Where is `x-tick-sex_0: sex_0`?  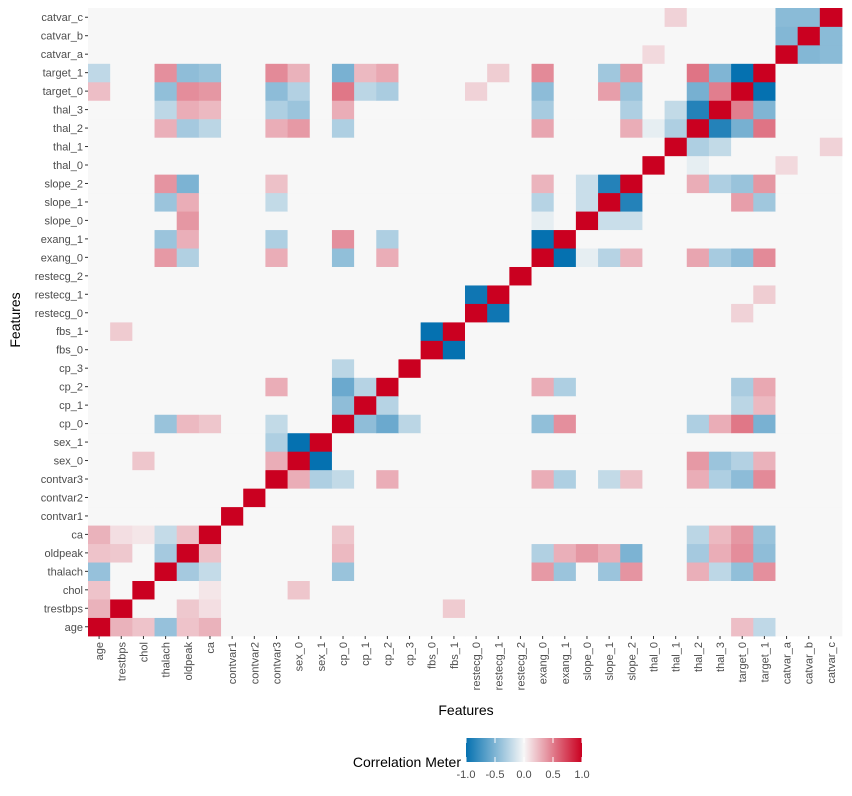
x-tick-sex_0: sex_0 is located at coordinates (300, 656).